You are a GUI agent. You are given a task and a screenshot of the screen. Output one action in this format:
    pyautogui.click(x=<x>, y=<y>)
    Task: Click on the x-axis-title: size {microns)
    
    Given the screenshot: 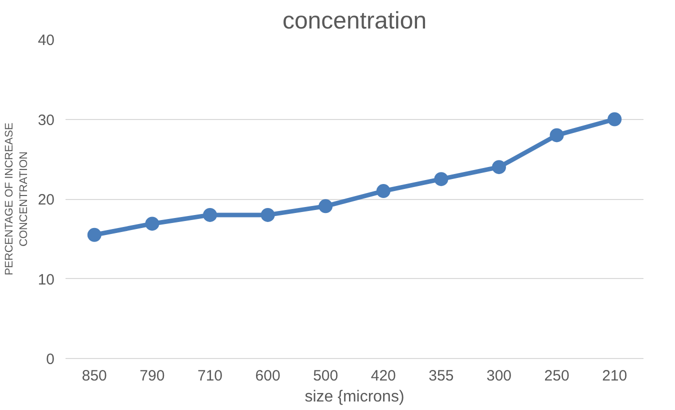 What is the action you would take?
    pyautogui.click(x=354, y=397)
    